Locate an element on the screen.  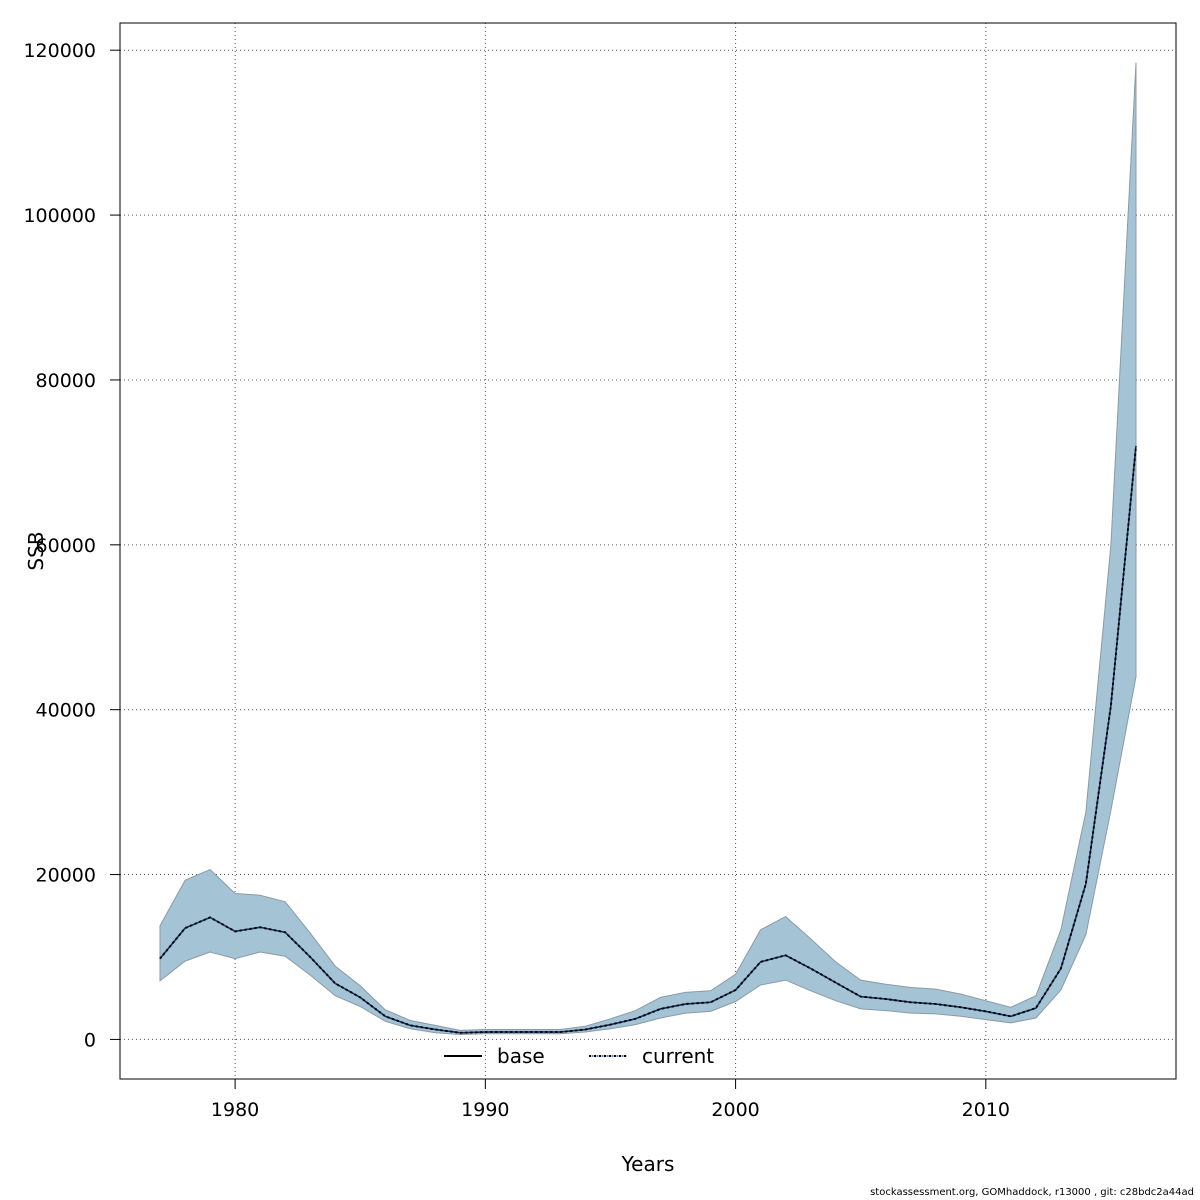
y-tick-label-60000: 60000 is located at coordinates (66, 546).